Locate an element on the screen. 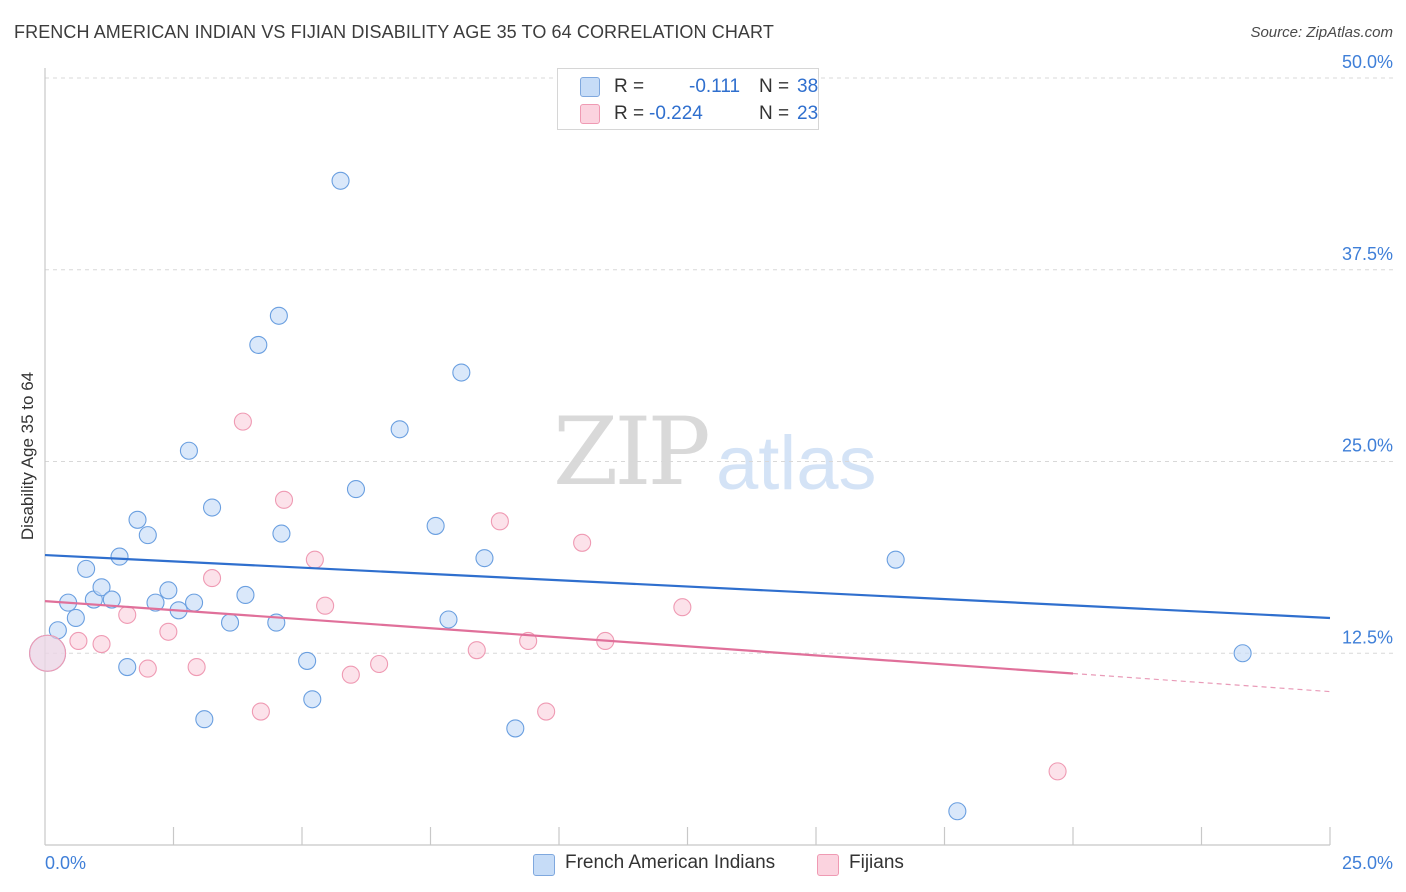 This screenshot has height=892, width=1406. r-value: -0.224 is located at coordinates (676, 113).